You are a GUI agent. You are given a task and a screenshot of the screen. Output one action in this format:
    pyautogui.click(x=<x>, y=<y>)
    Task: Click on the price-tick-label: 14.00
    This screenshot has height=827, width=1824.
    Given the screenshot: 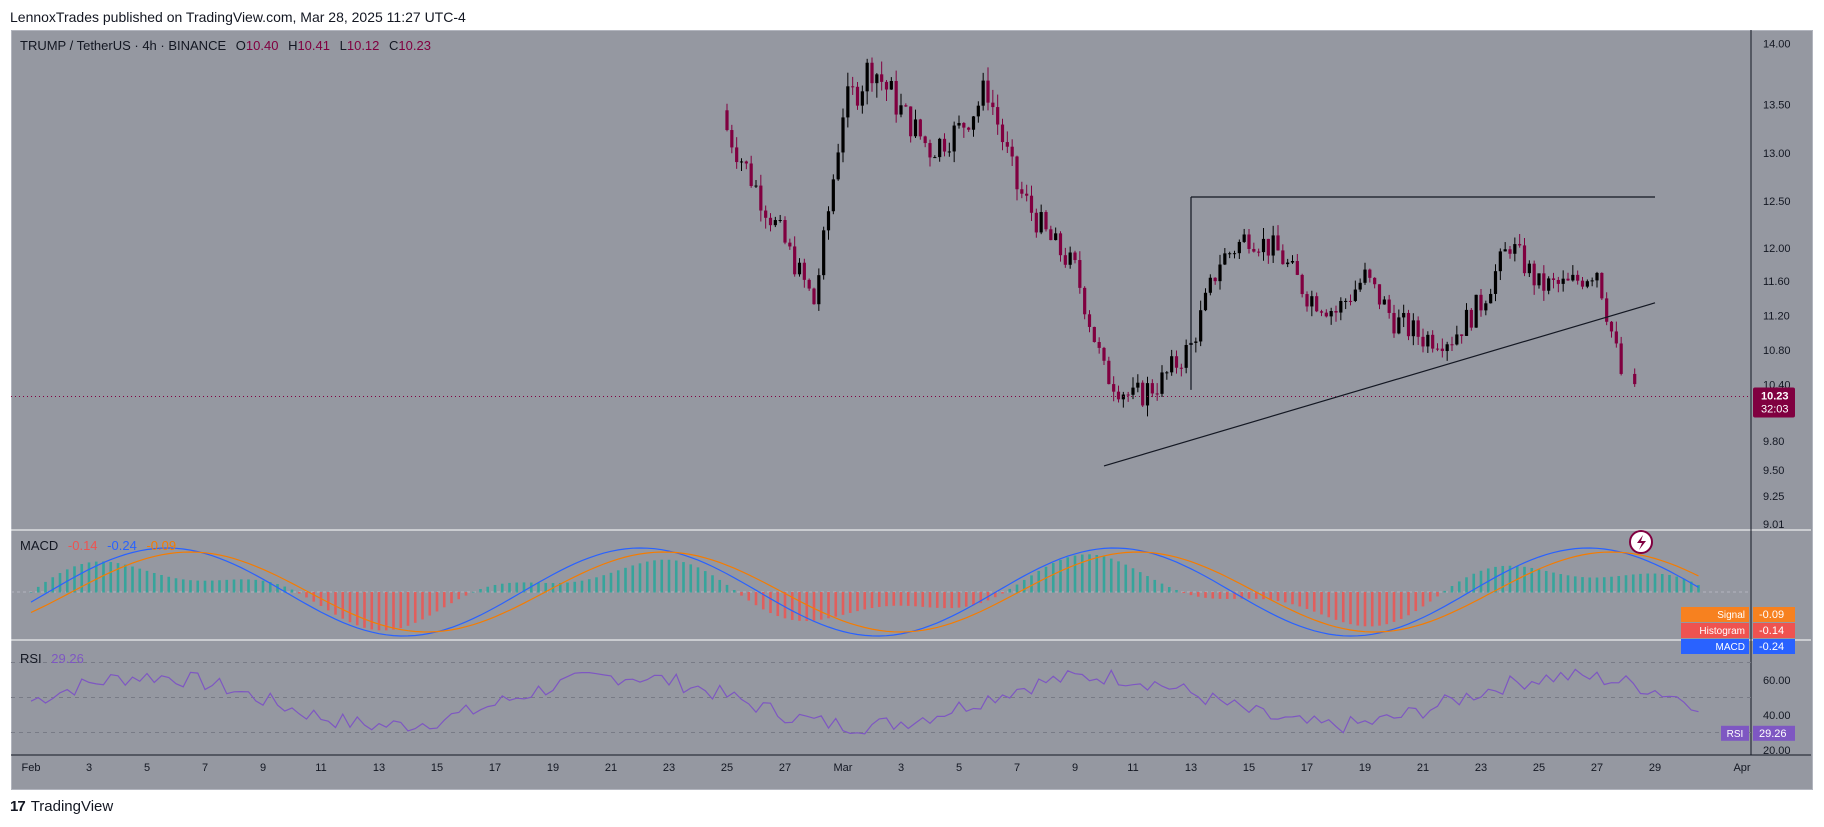 What is the action you would take?
    pyautogui.click(x=1777, y=44)
    